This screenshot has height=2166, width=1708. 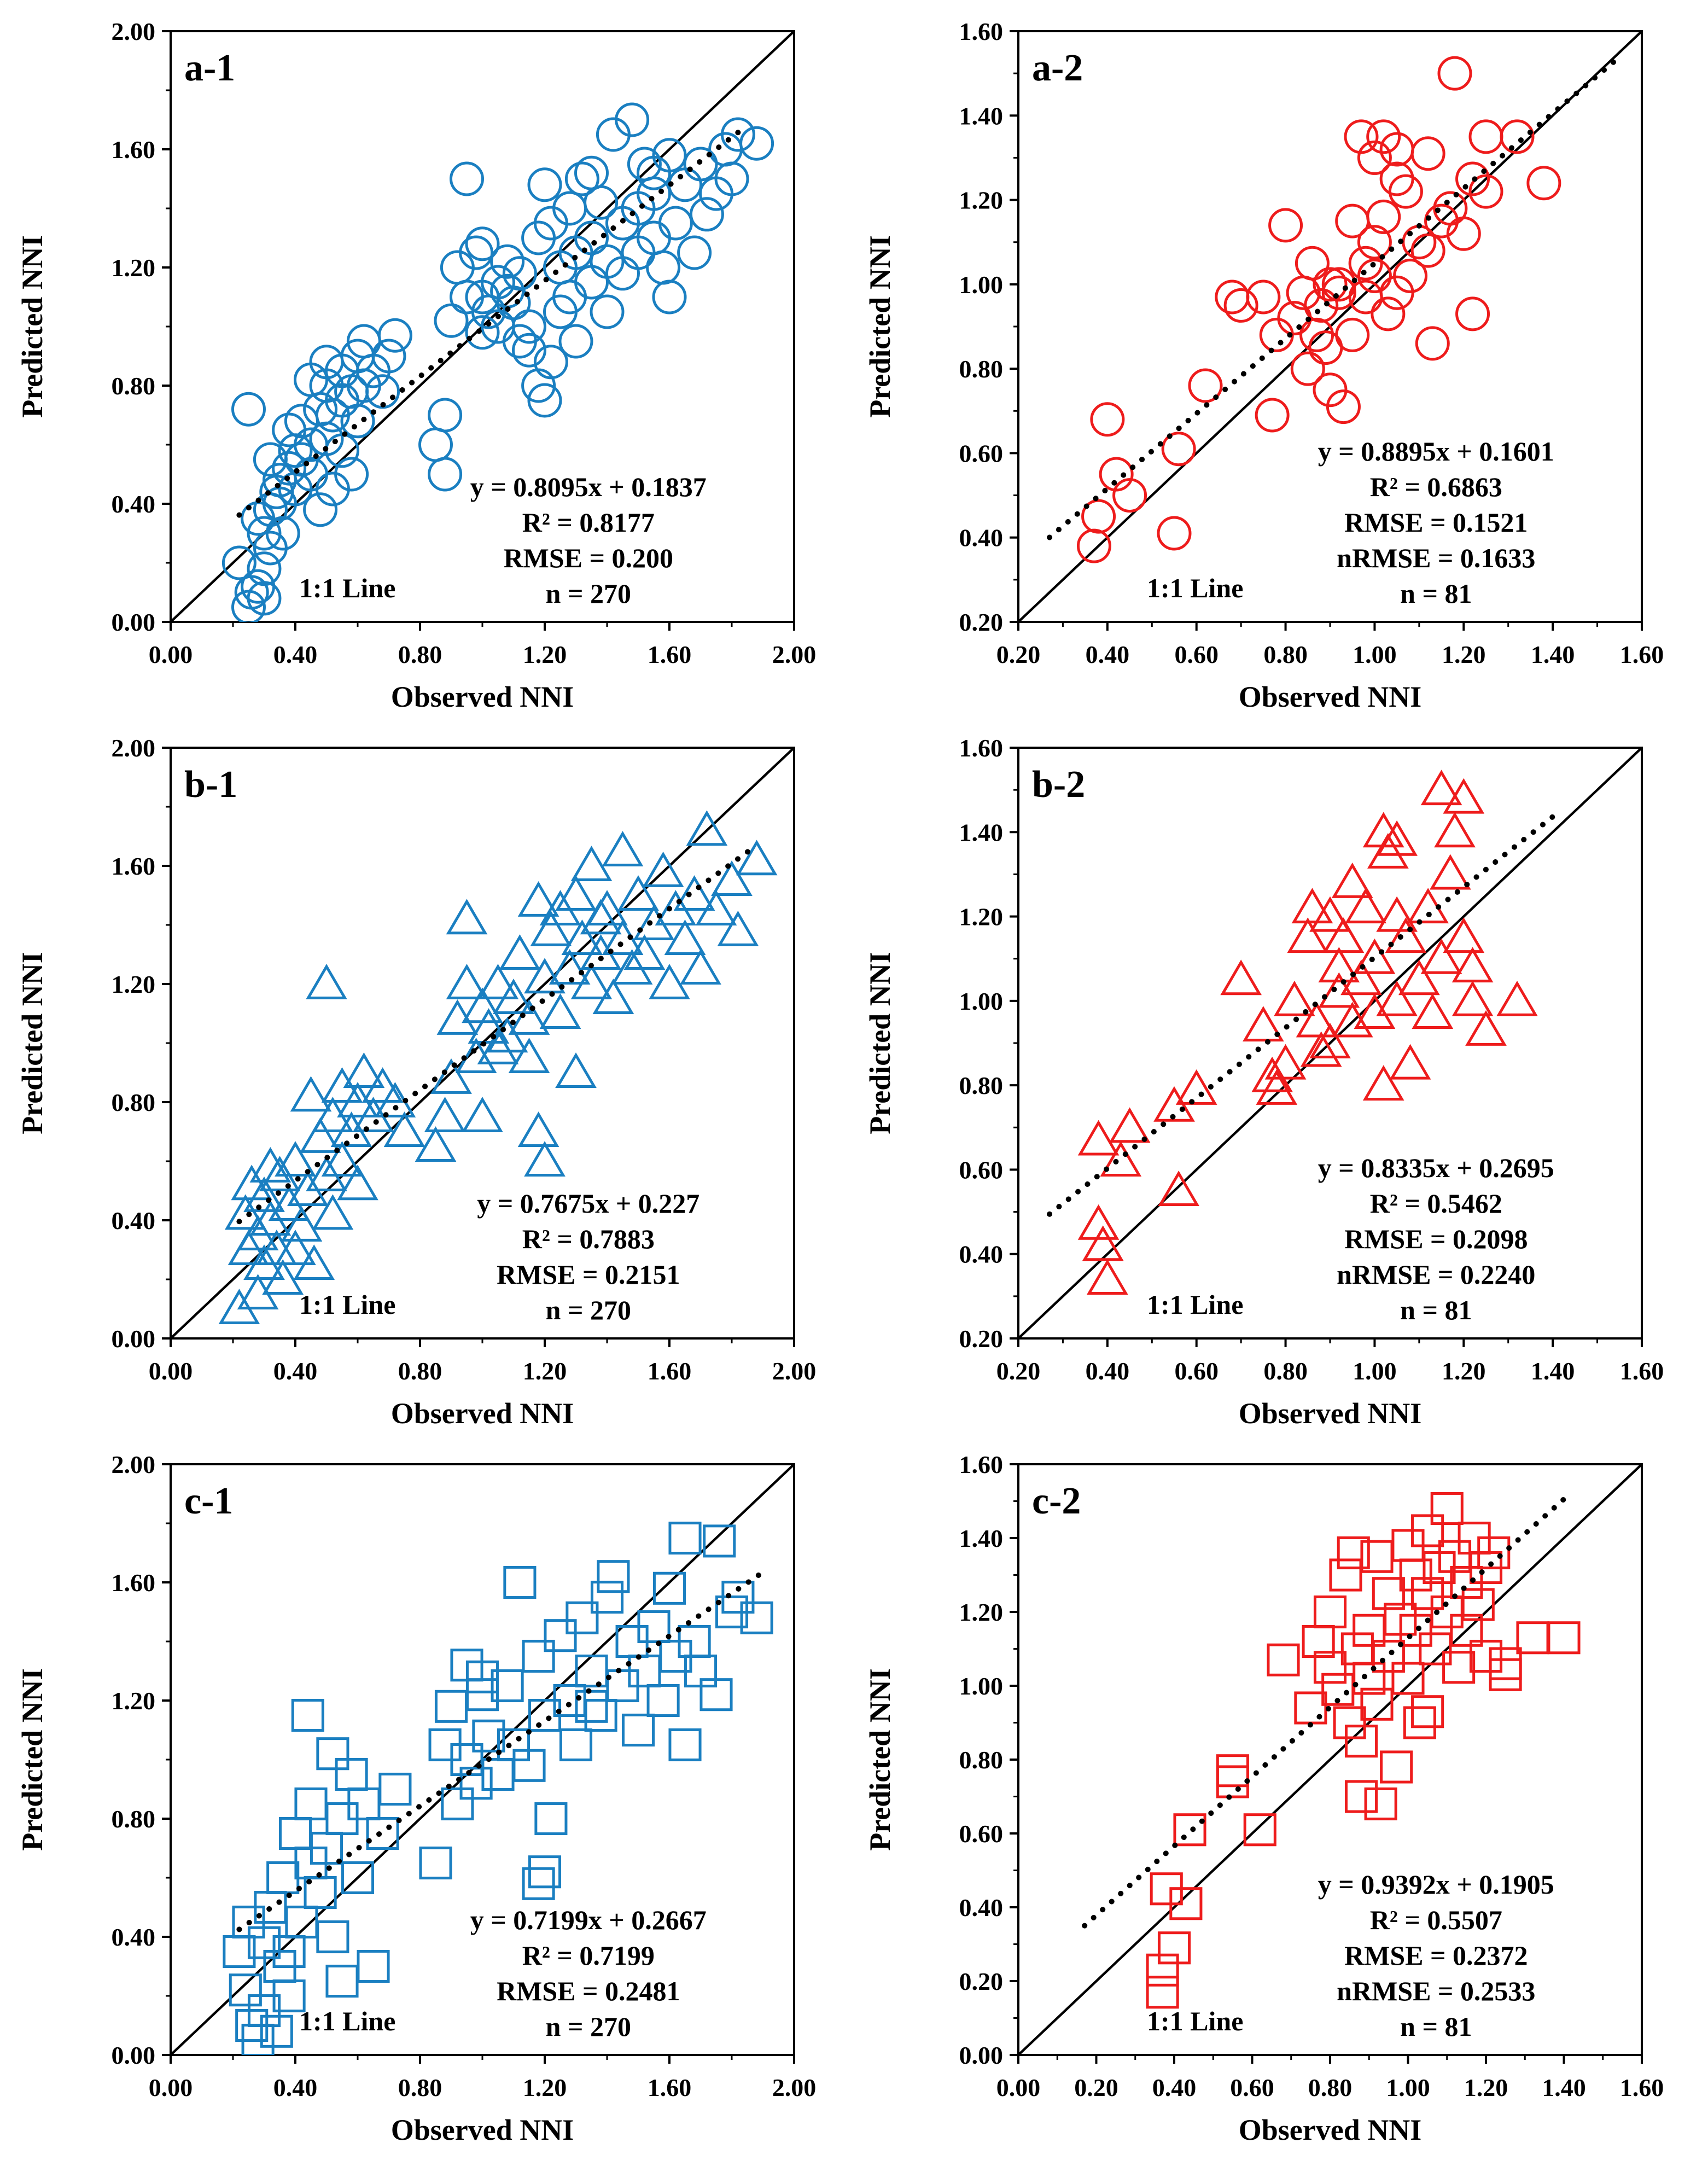 I want to click on x-tick-label-b-2: 0.20, so click(x=1018, y=1371).